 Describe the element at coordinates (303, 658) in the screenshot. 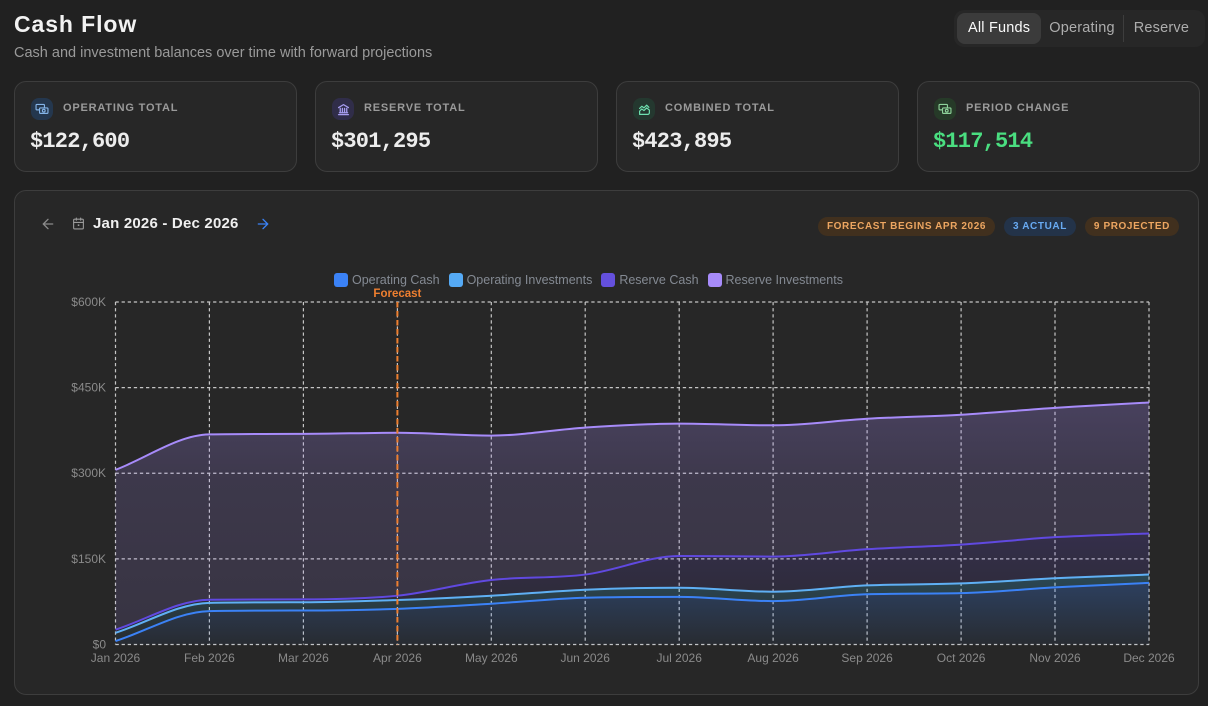

I see `svg-text: Mar 2026` at that location.